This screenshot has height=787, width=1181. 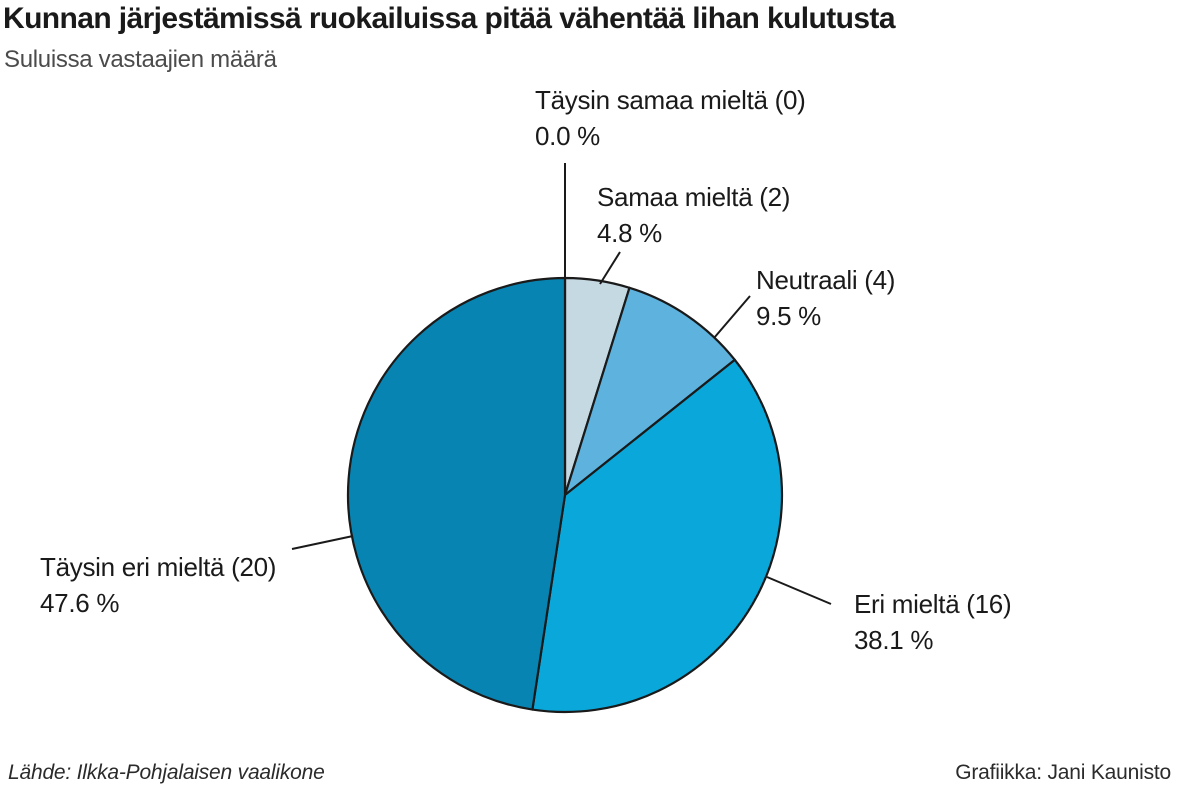 I want to click on slice-percent-text: 0.0 %, so click(x=567, y=136).